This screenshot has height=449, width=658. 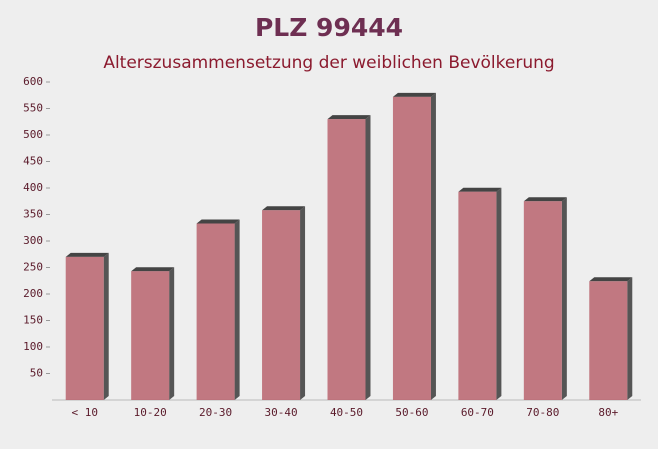 What do you see at coordinates (33, 108) in the screenshot?
I see `y-tick-label: 550` at bounding box center [33, 108].